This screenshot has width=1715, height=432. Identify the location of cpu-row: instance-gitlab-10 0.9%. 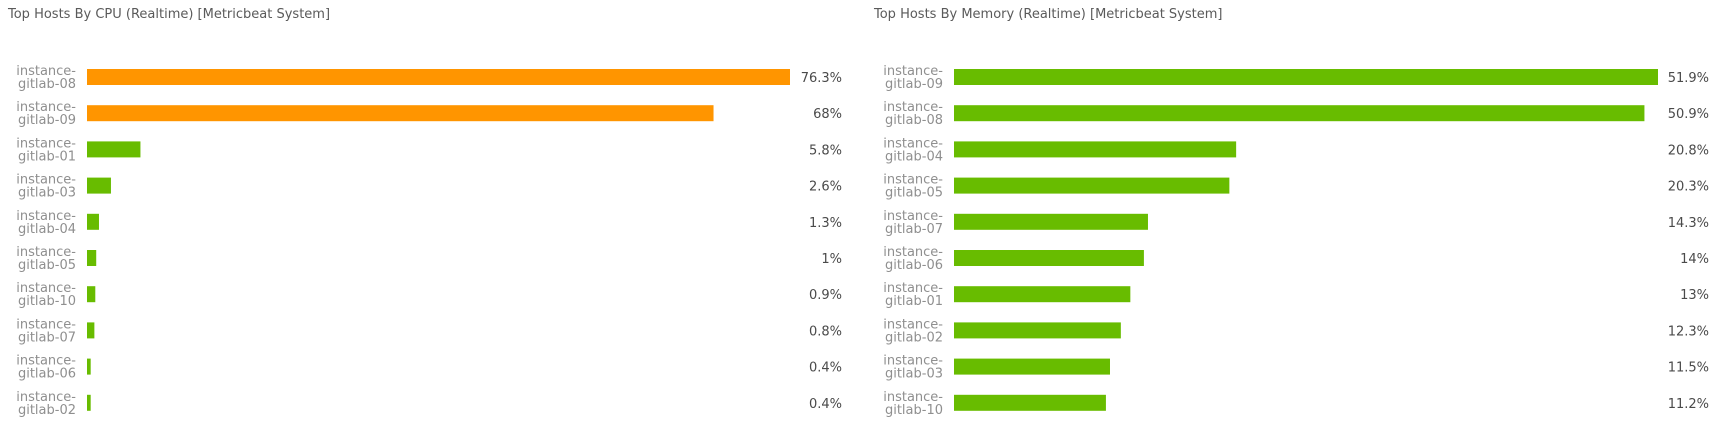
(429, 295).